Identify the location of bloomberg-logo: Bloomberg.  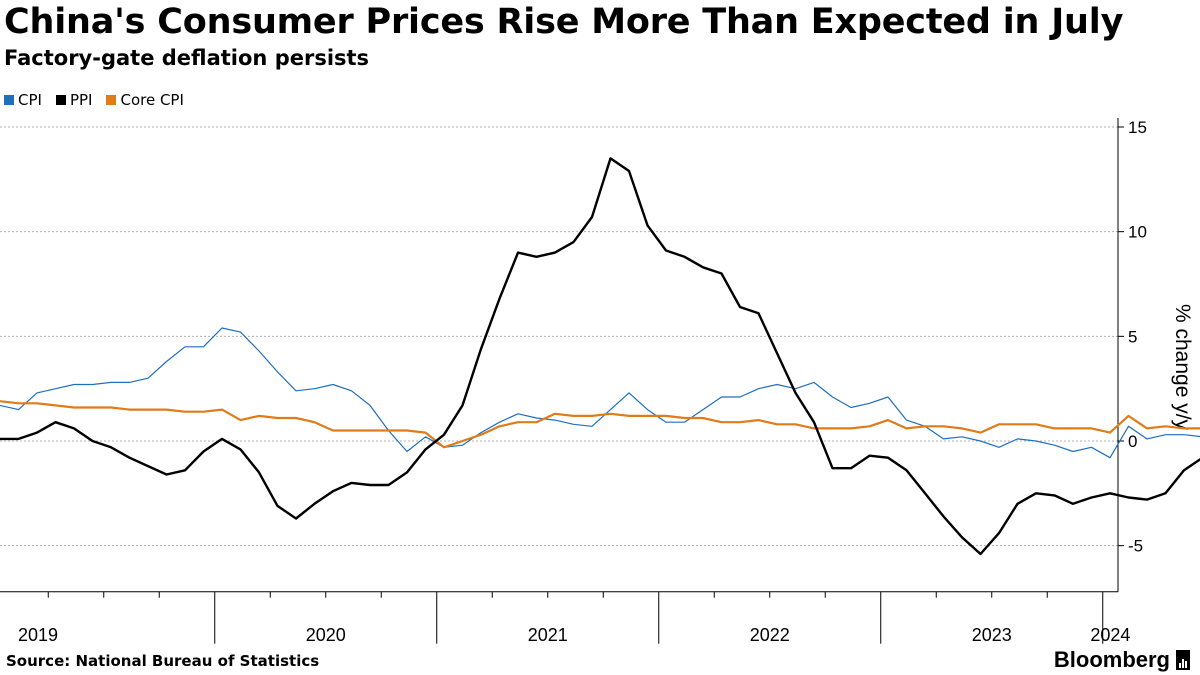
(1122, 660).